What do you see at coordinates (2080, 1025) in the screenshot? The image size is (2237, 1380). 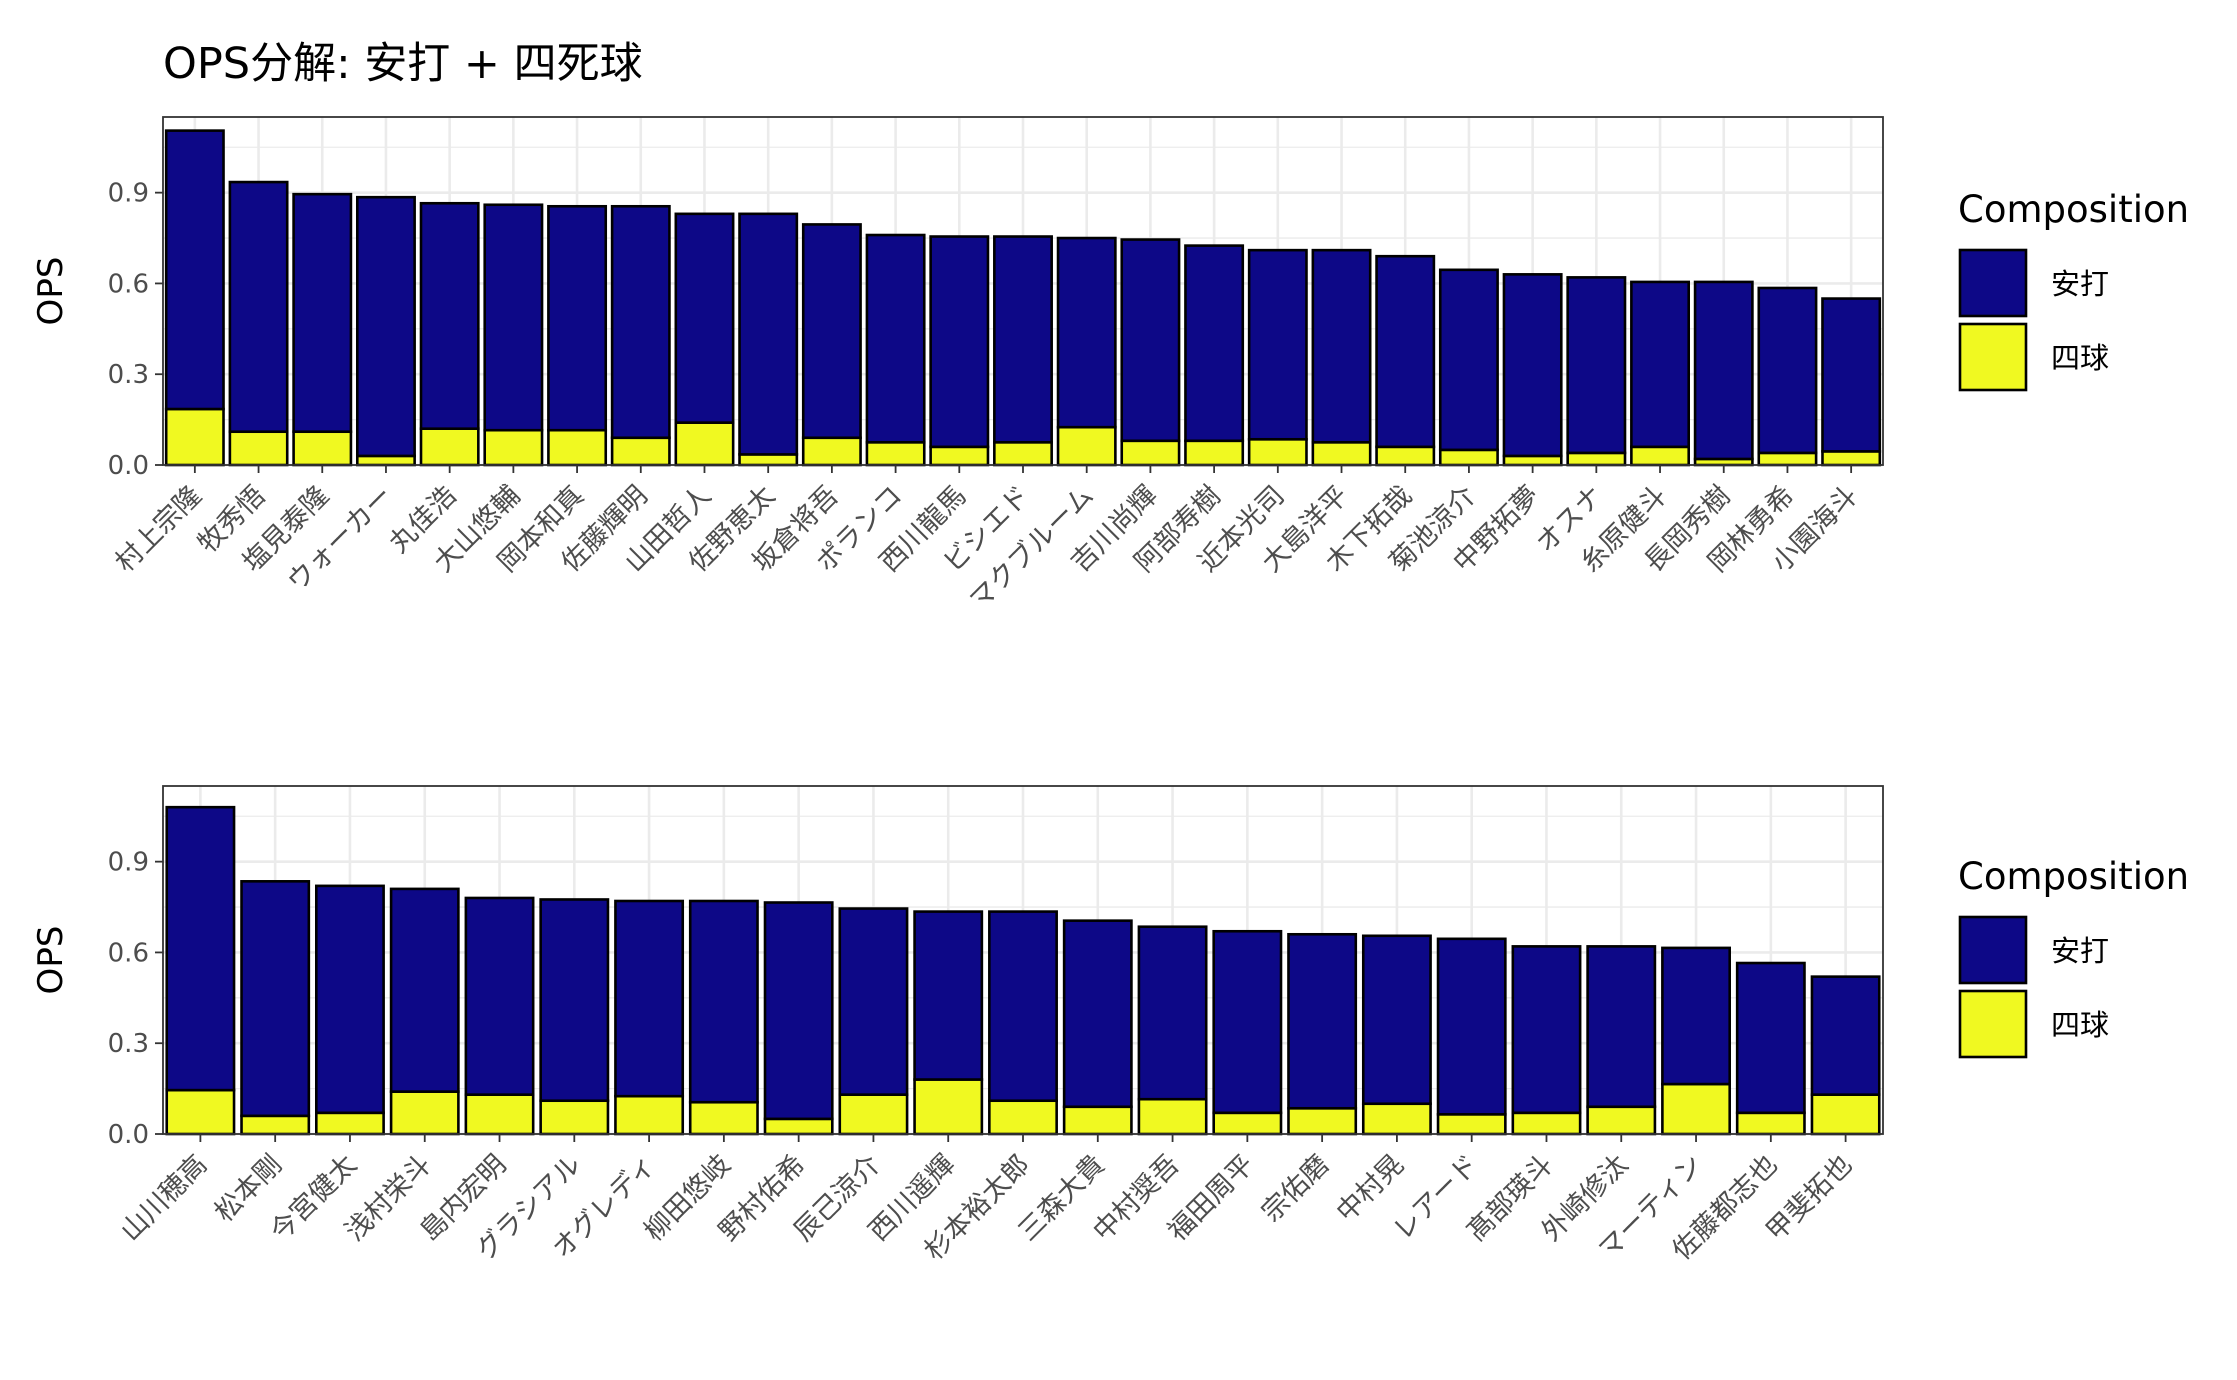 I see `legend-label-1: 四球` at bounding box center [2080, 1025].